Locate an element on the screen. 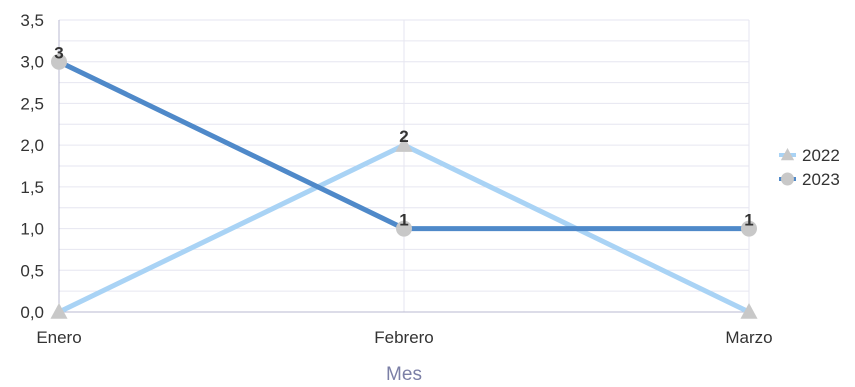  y-tick-label: 0,5 is located at coordinates (32, 270).